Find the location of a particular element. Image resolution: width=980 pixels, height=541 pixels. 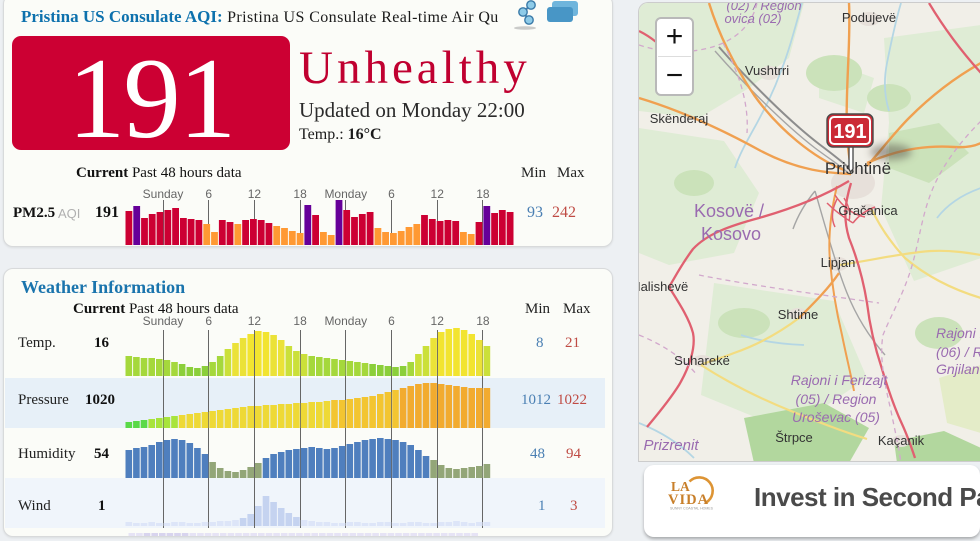

svg-text: LA is located at coordinates (680, 486).